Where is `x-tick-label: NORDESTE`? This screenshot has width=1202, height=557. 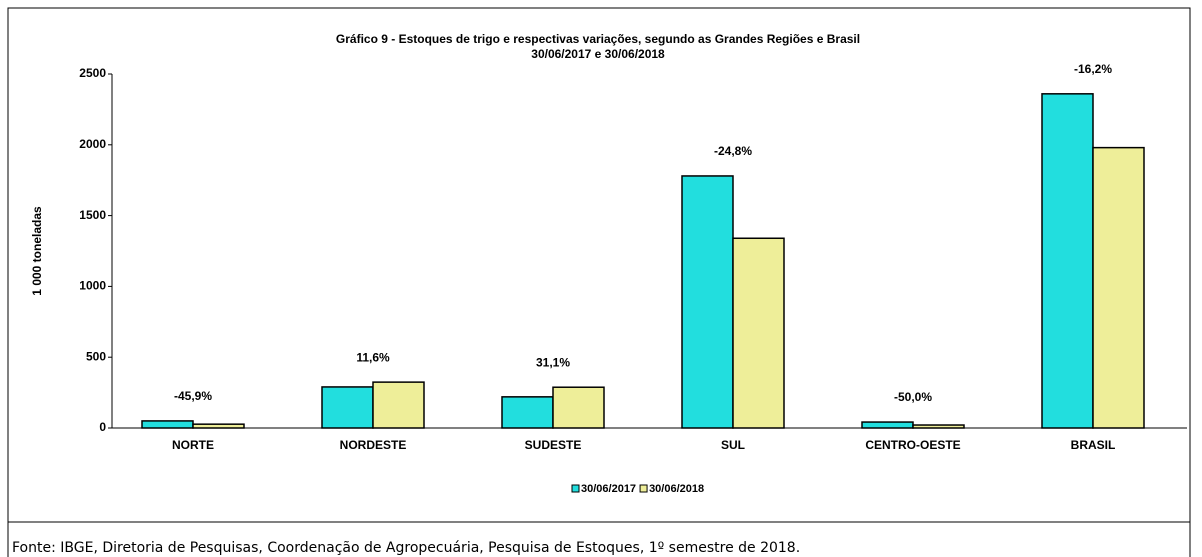 x-tick-label: NORDESTE is located at coordinates (373, 445).